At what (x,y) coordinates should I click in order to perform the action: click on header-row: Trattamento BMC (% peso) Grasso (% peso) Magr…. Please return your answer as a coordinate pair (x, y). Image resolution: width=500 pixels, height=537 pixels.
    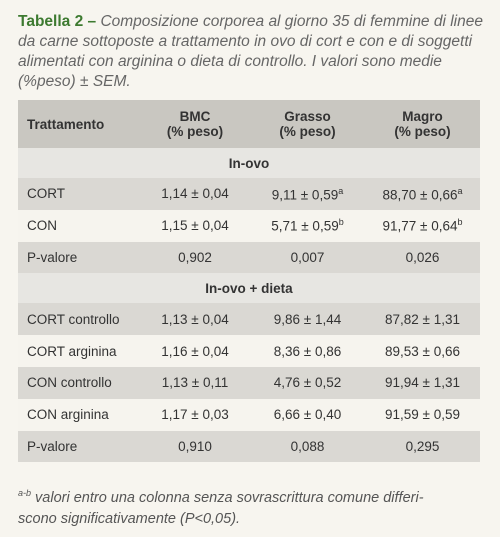
    Looking at the image, I should click on (249, 124).